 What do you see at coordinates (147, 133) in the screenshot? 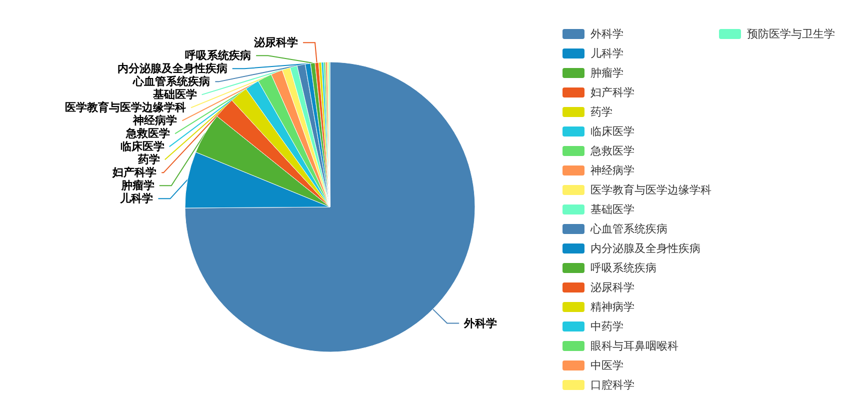
I see `slice-label: 急救医学` at bounding box center [147, 133].